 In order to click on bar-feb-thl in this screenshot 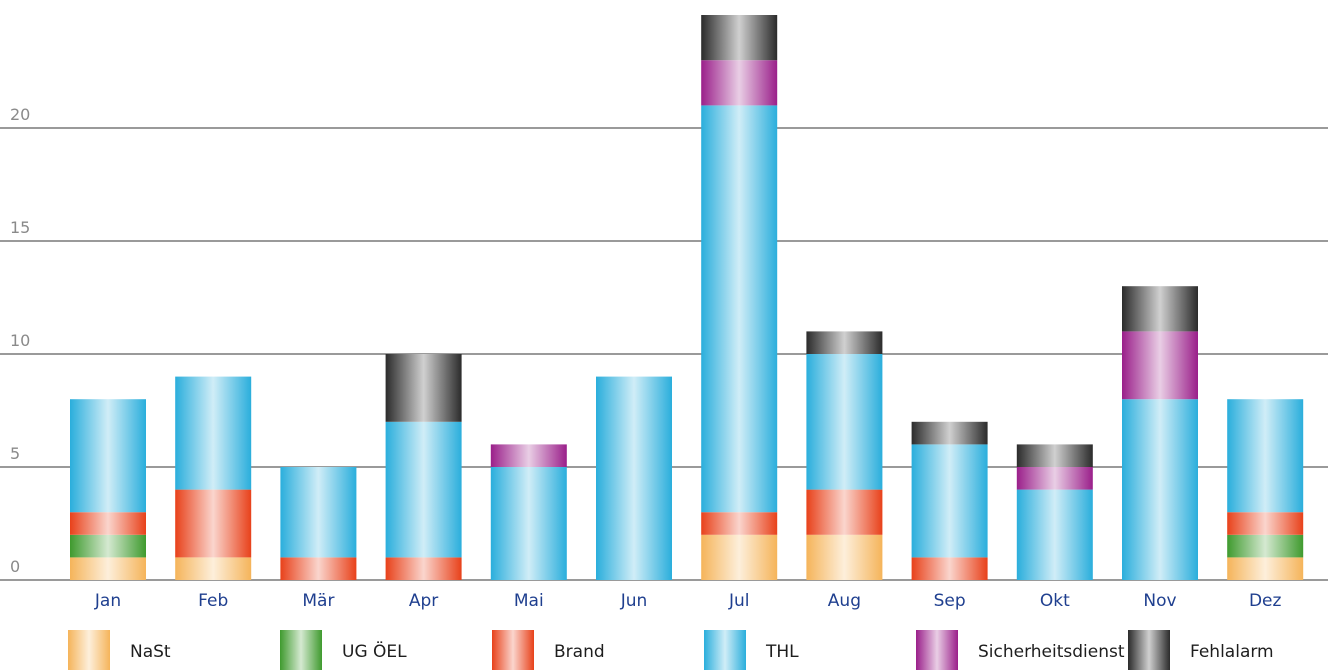, I will do `click(213, 433)`.